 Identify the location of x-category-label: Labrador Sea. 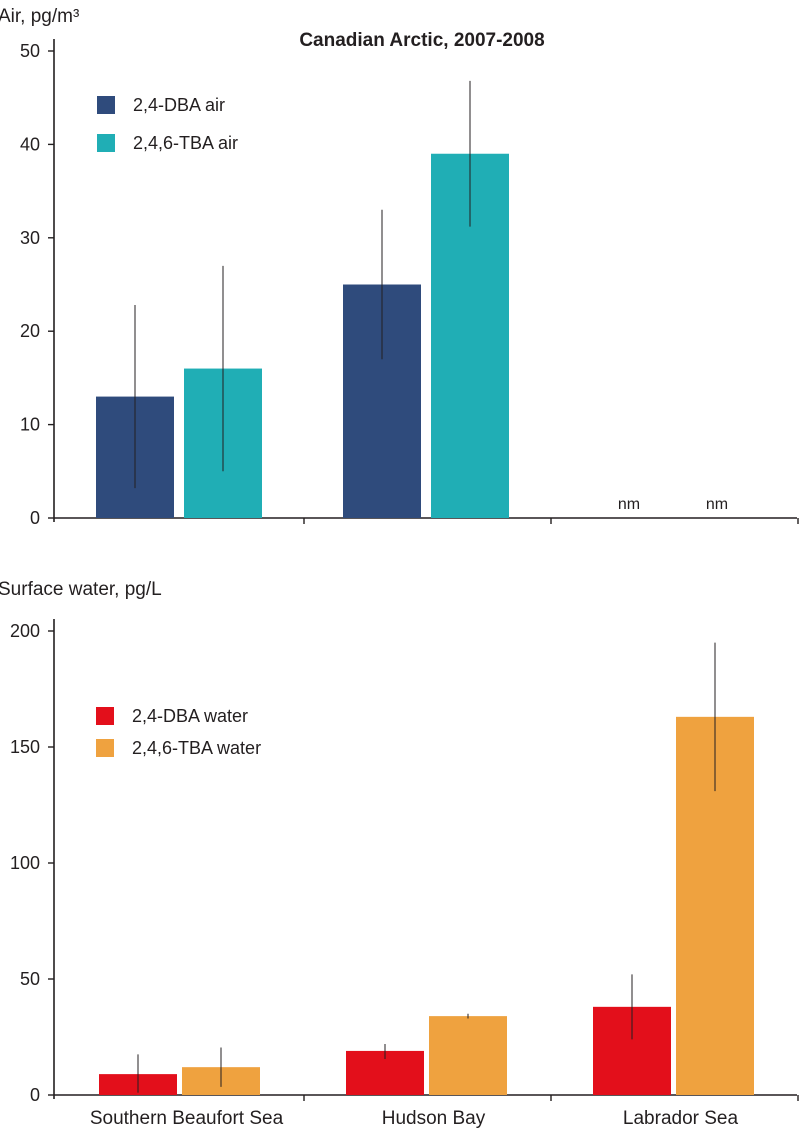
(681, 1118).